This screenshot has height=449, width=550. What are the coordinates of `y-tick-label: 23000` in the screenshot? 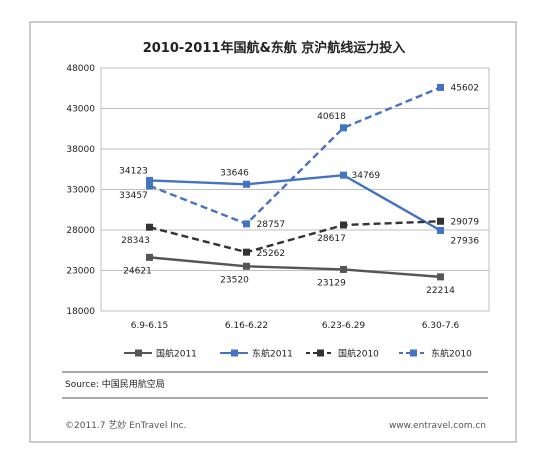 It's located at (80, 272).